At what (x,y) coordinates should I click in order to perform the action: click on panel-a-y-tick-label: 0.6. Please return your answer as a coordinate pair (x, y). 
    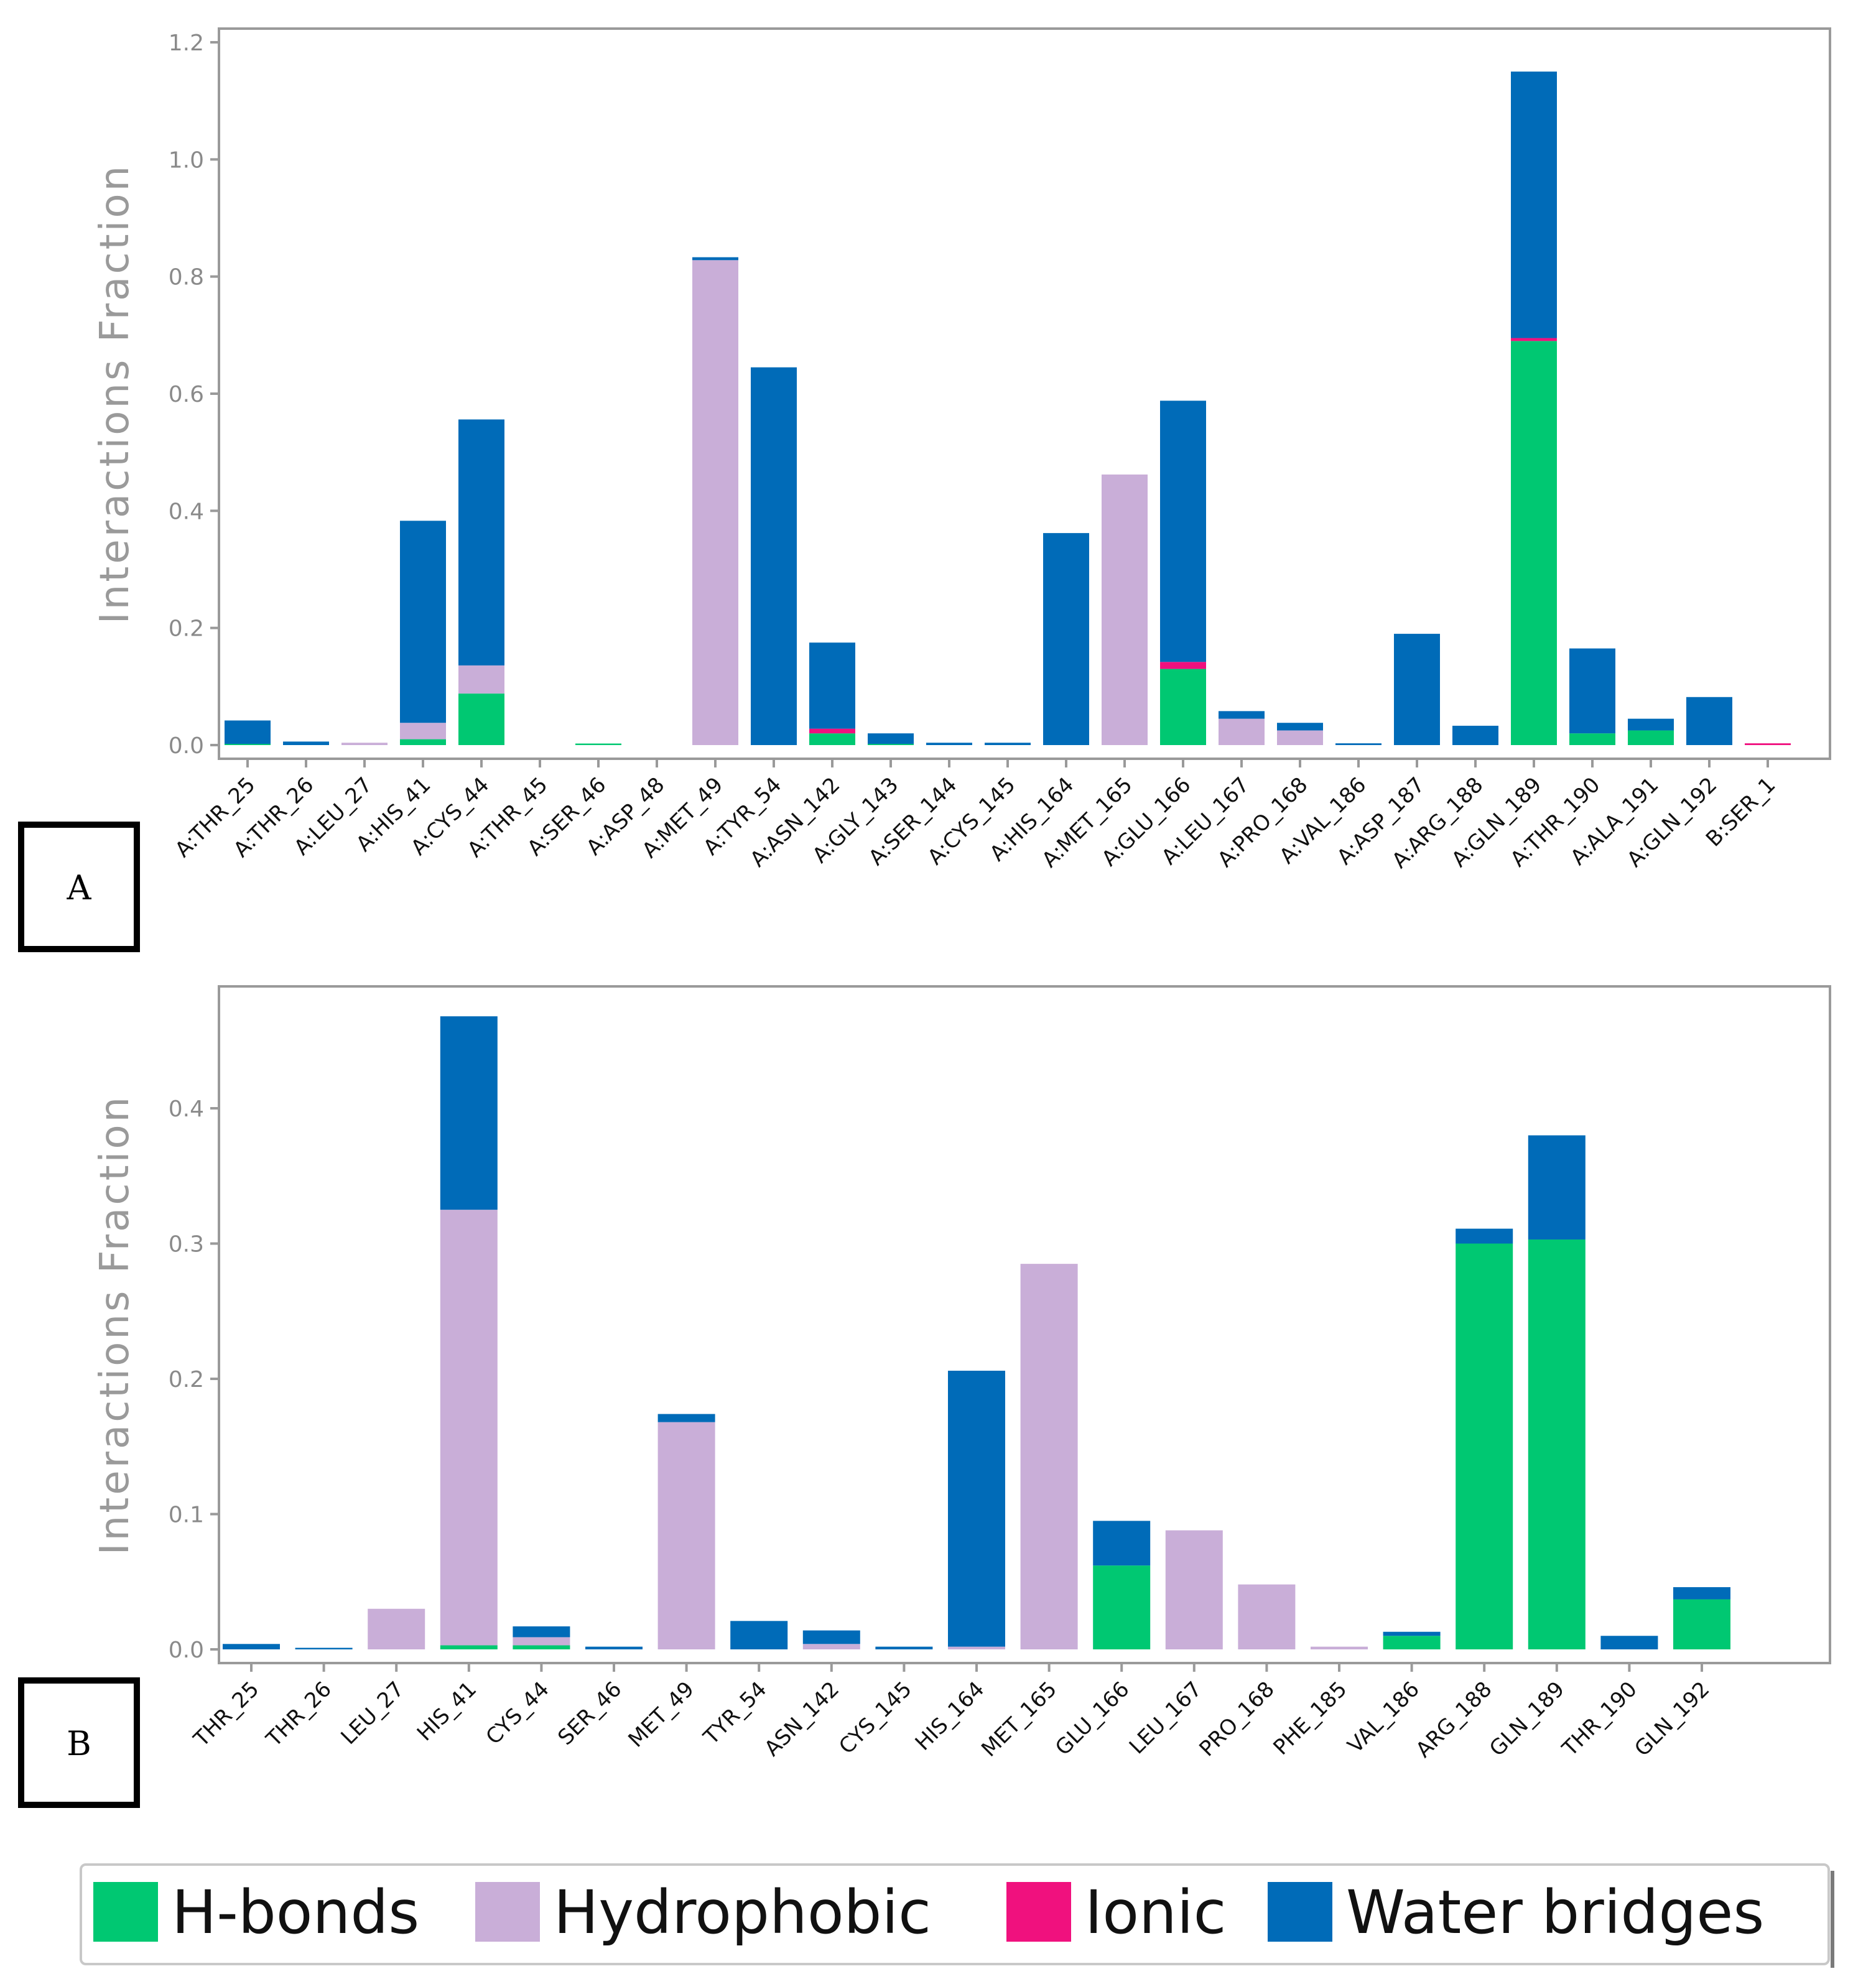
    Looking at the image, I should click on (187, 394).